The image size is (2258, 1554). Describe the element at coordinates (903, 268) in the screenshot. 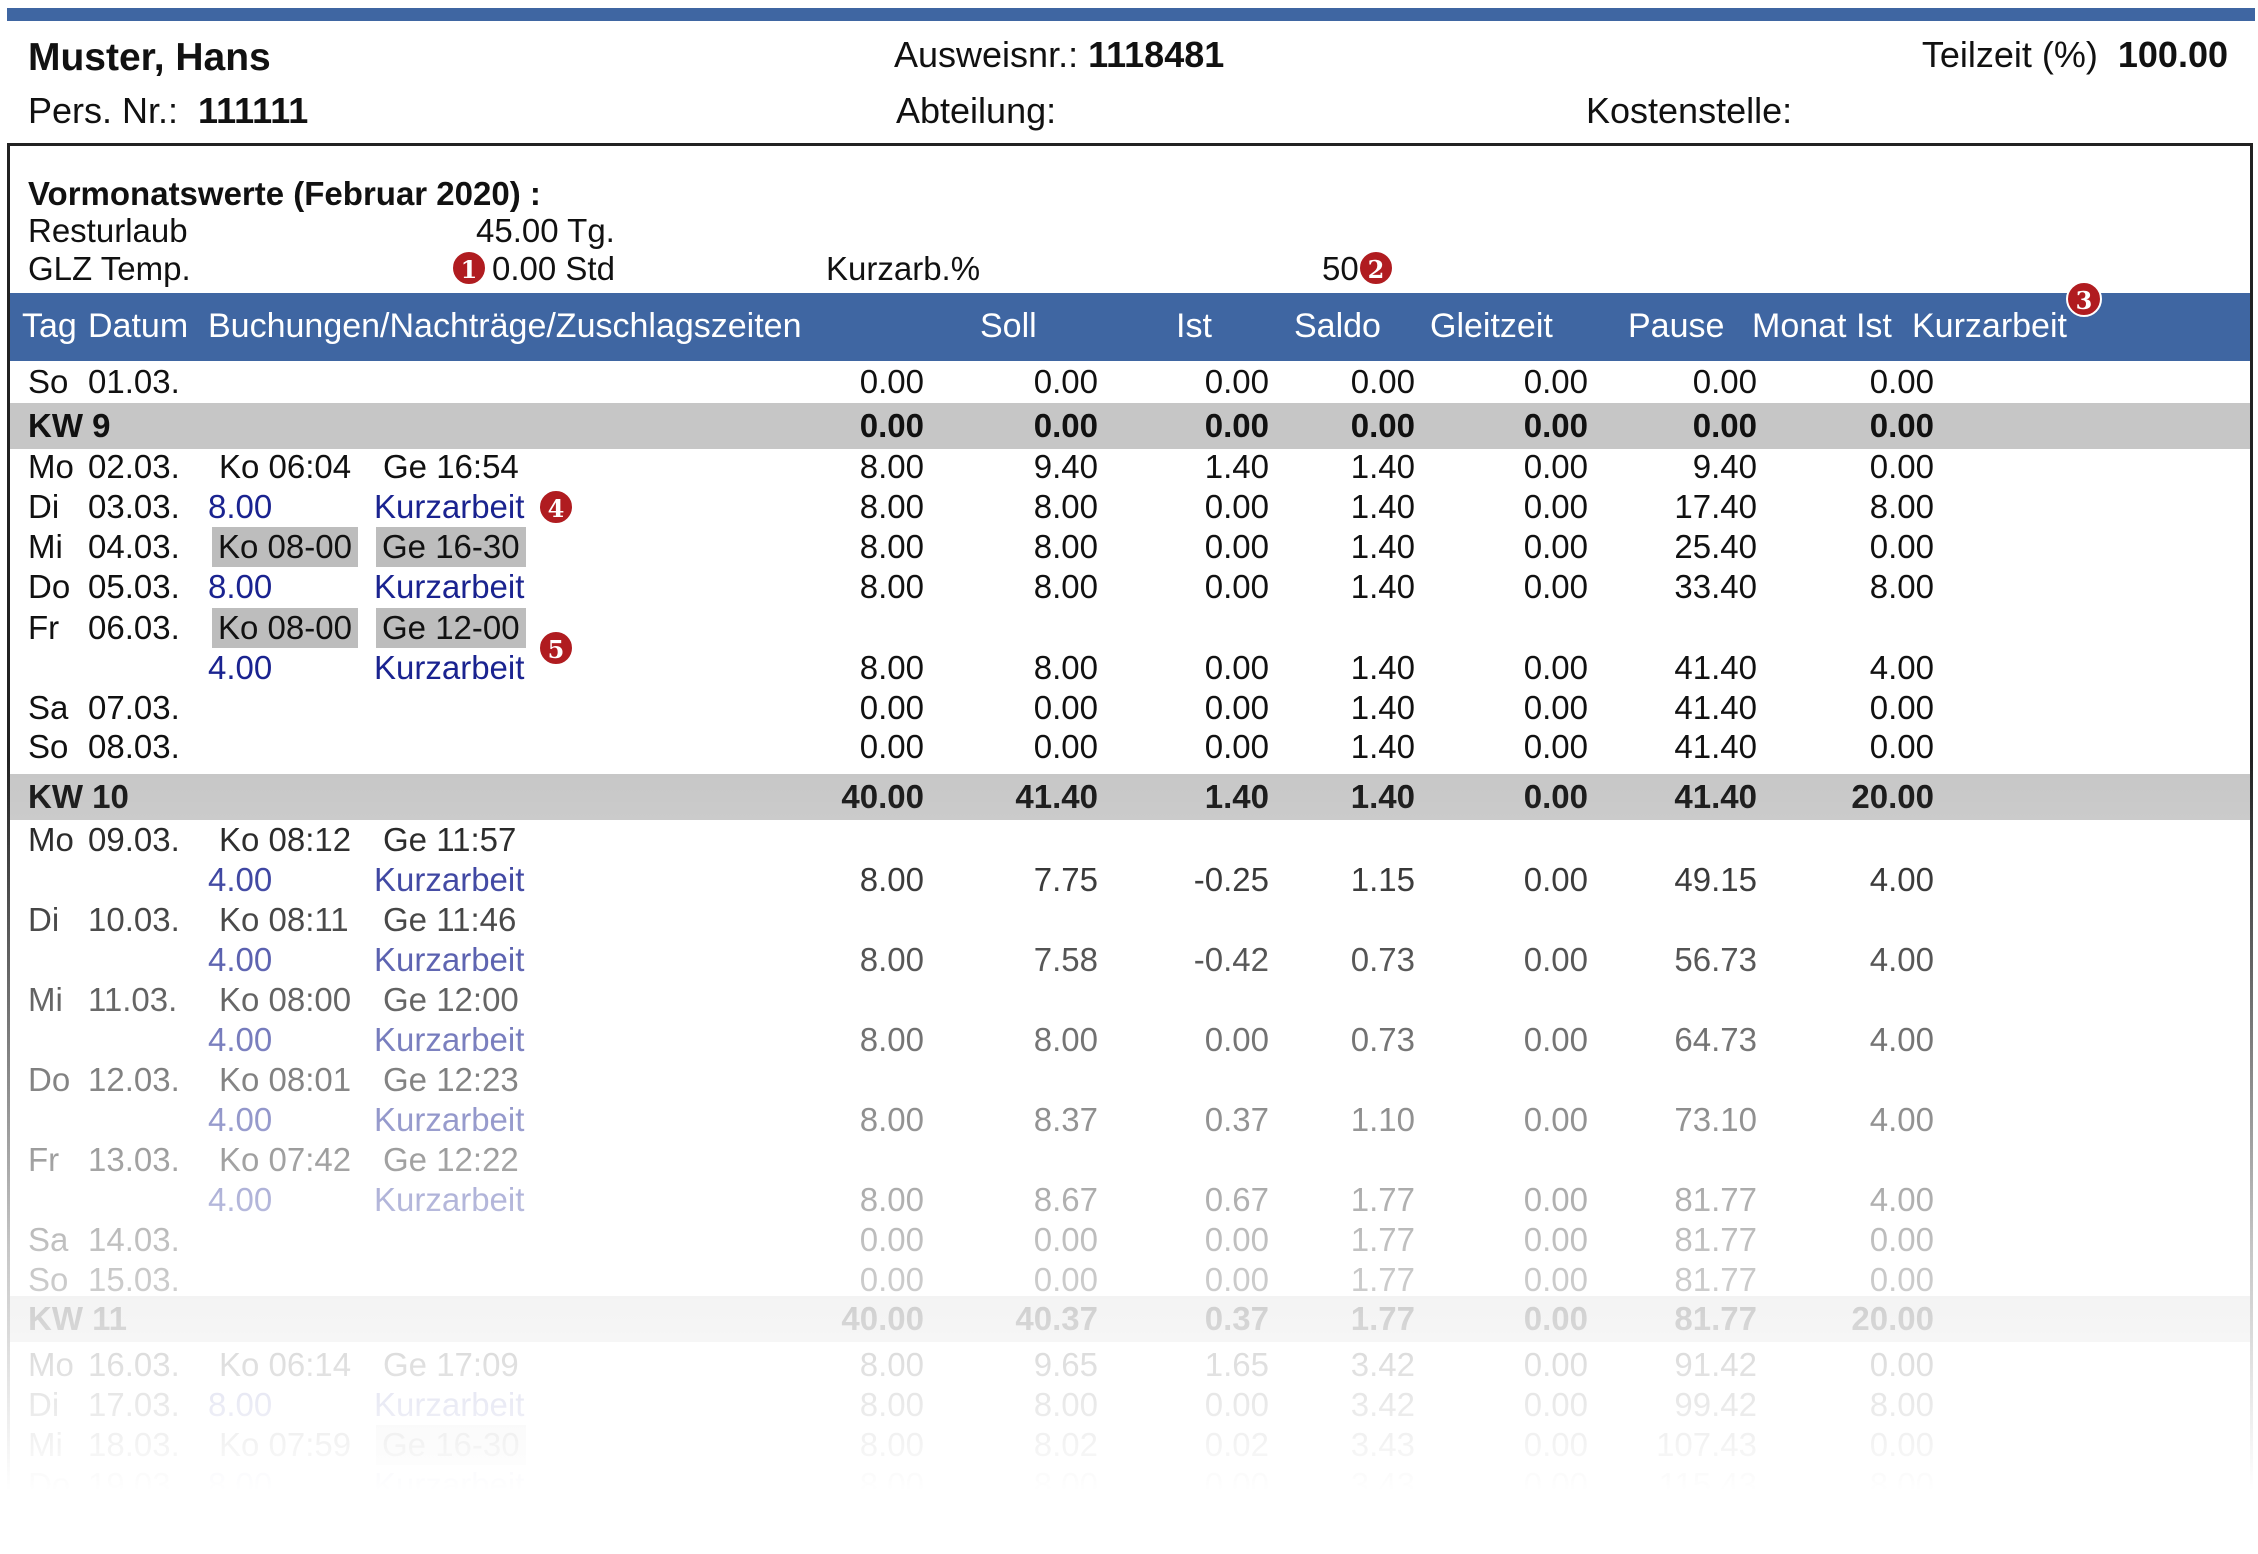

I see `kurzarb-label: Kurzarb.%` at that location.